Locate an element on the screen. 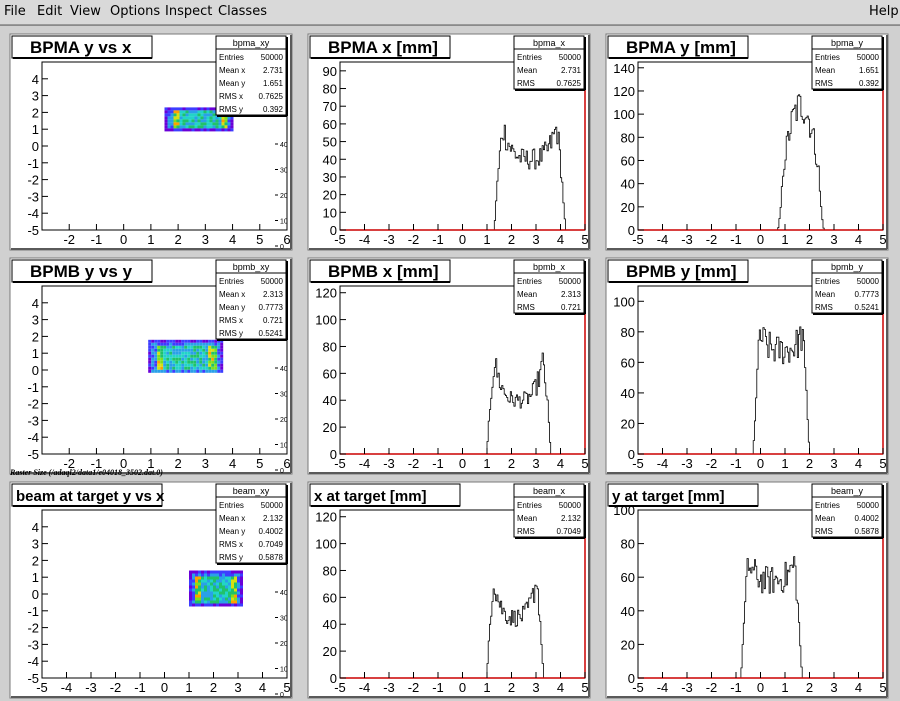  x-tick-label: 1 is located at coordinates (784, 463).